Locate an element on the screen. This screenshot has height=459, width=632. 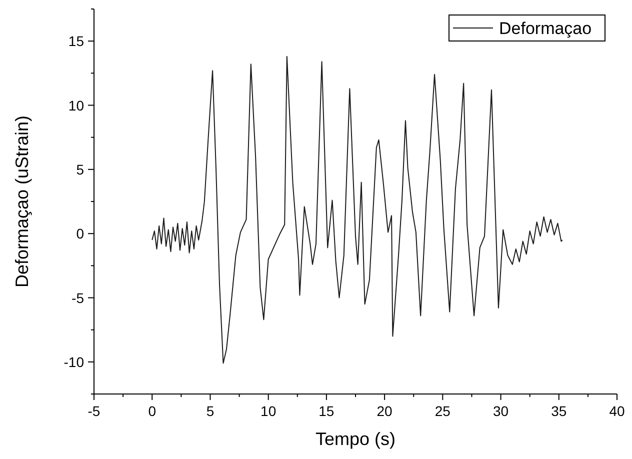
y-tick-label: 5 is located at coordinates (80, 169).